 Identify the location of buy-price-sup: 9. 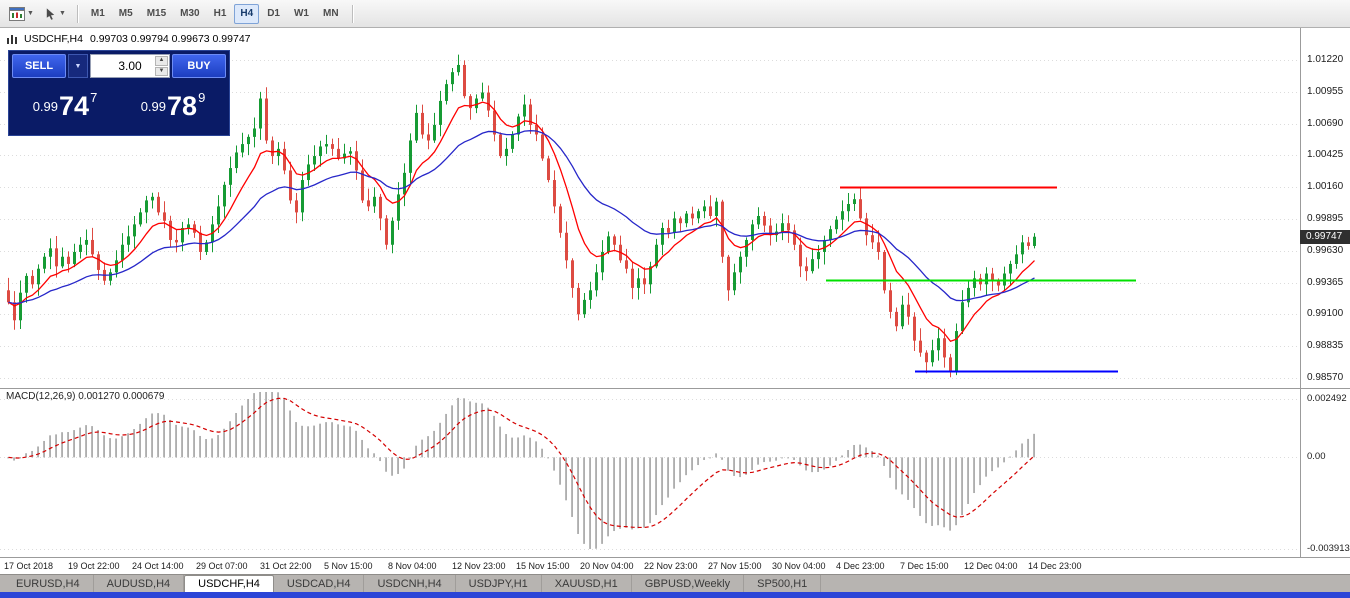
(202, 97).